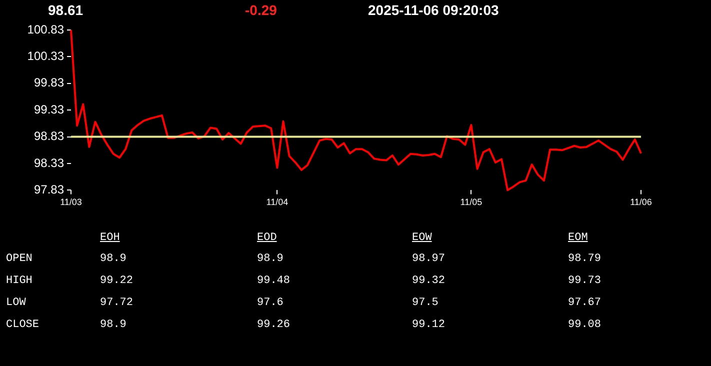  I want to click on y-tick-label: 99.83, so click(49, 83).